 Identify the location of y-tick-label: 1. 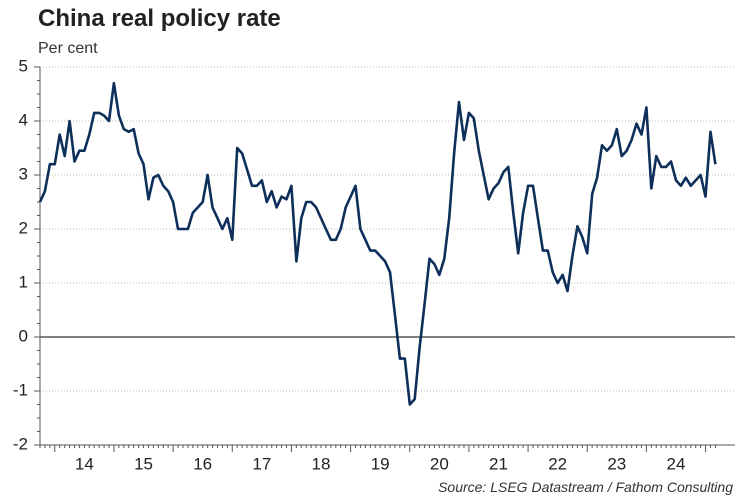
(23, 281).